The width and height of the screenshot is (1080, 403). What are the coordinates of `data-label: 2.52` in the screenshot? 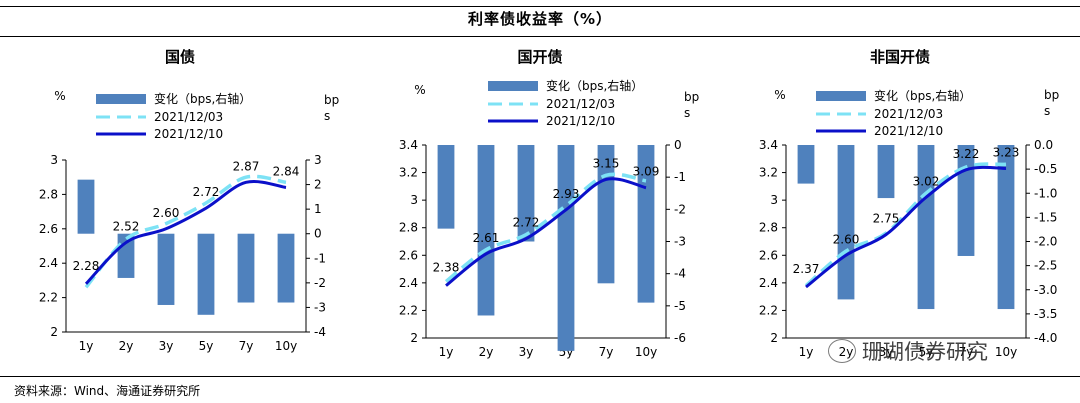 It's located at (126, 227).